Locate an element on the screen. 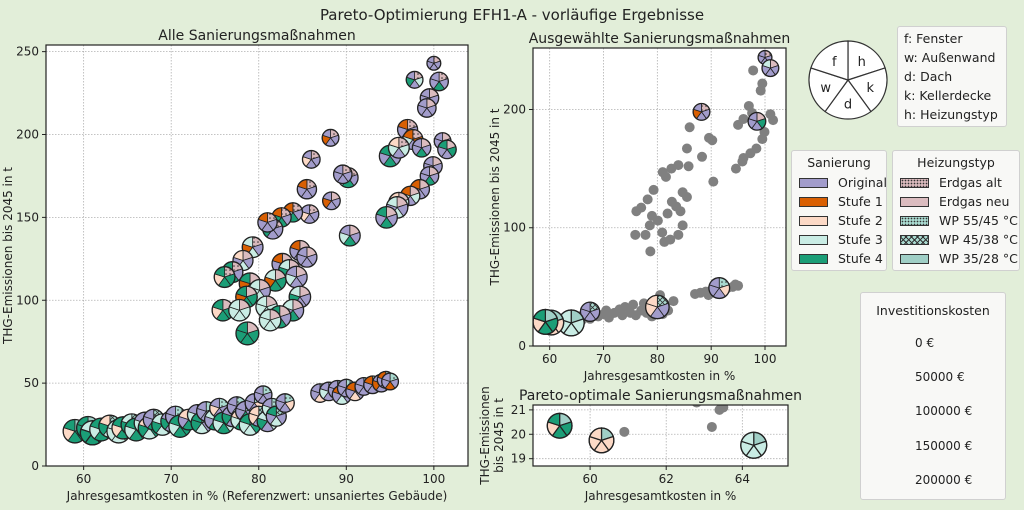 This screenshot has height=510, width=1024. x-tick-label: 80 is located at coordinates (258, 479).